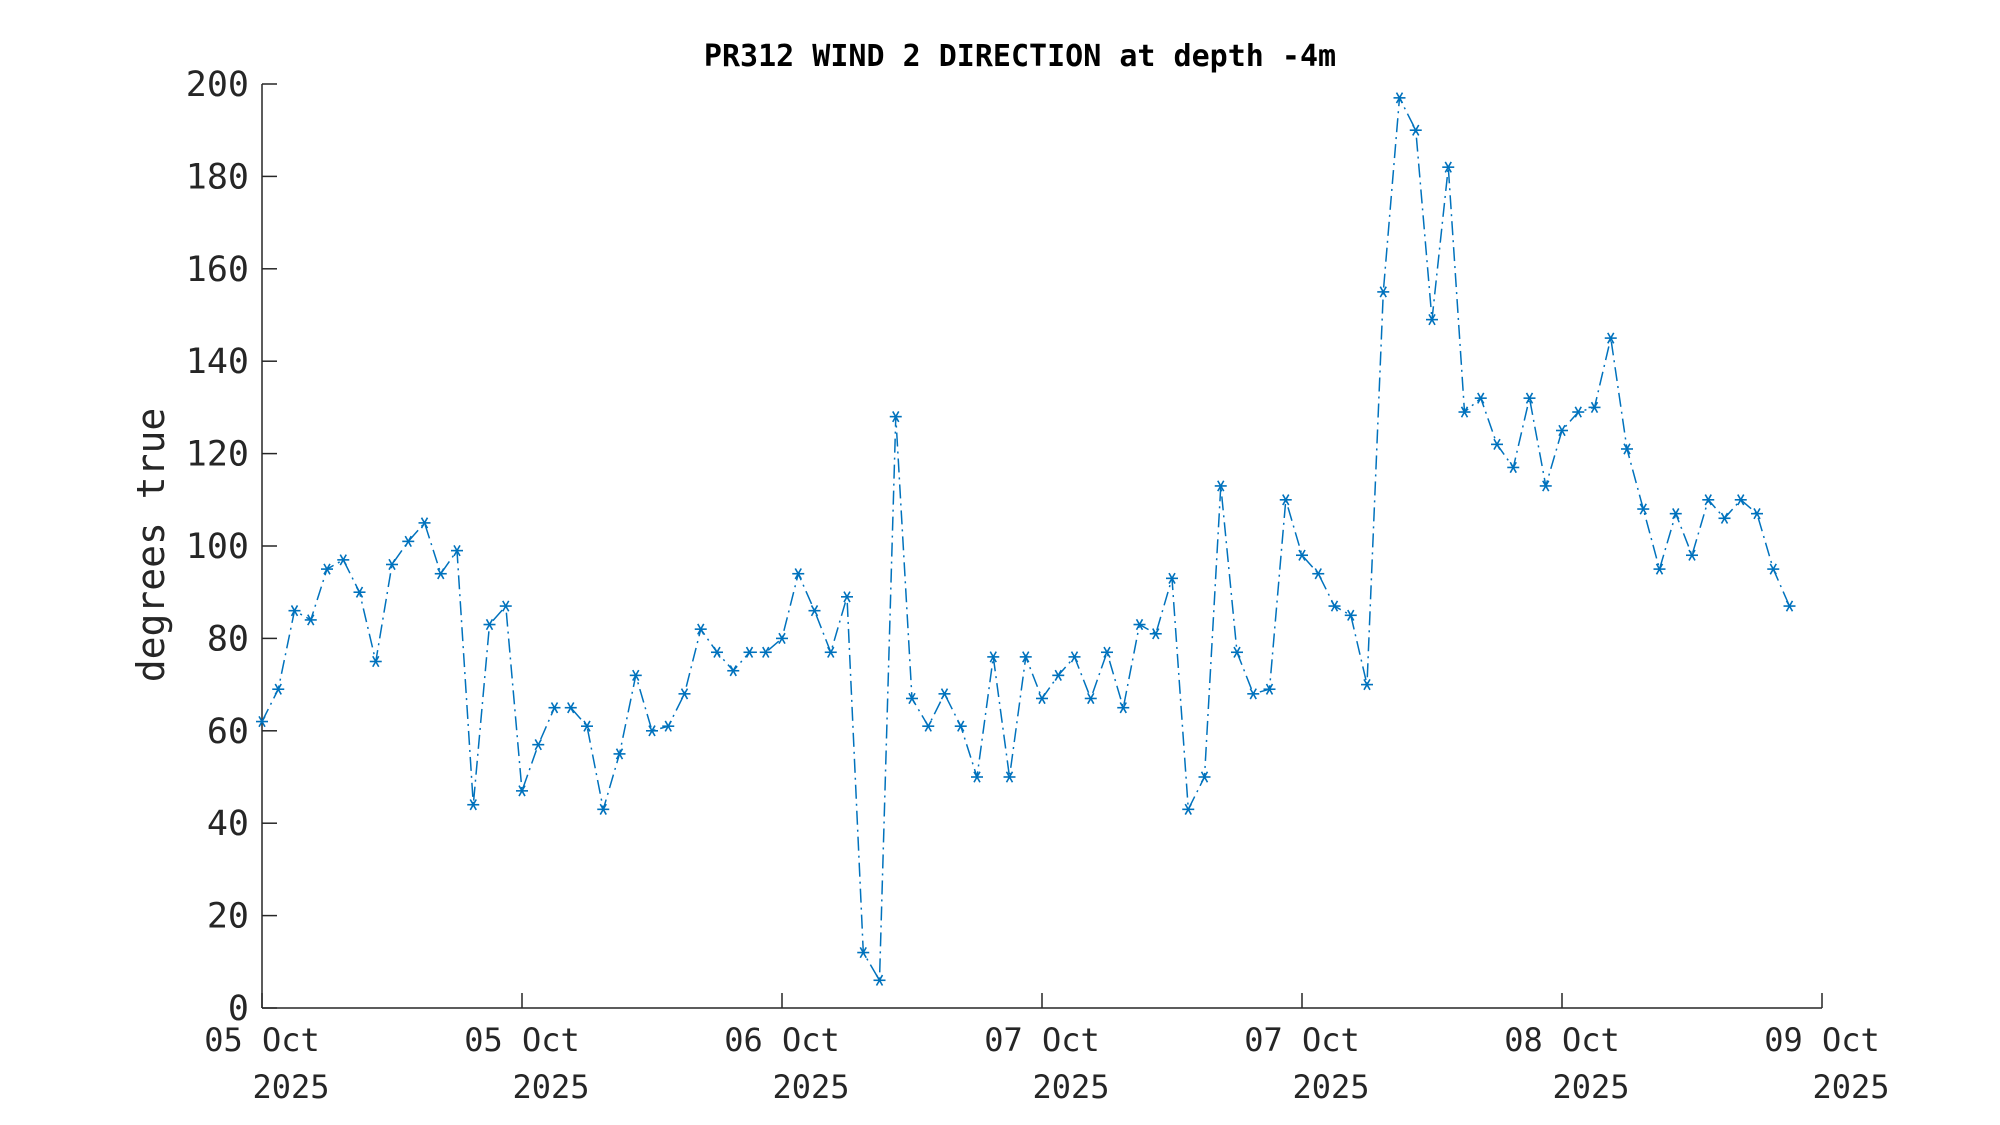 This screenshot has height=1125, width=2000. What do you see at coordinates (217, 270) in the screenshot?
I see `y-tick-label: 160` at bounding box center [217, 270].